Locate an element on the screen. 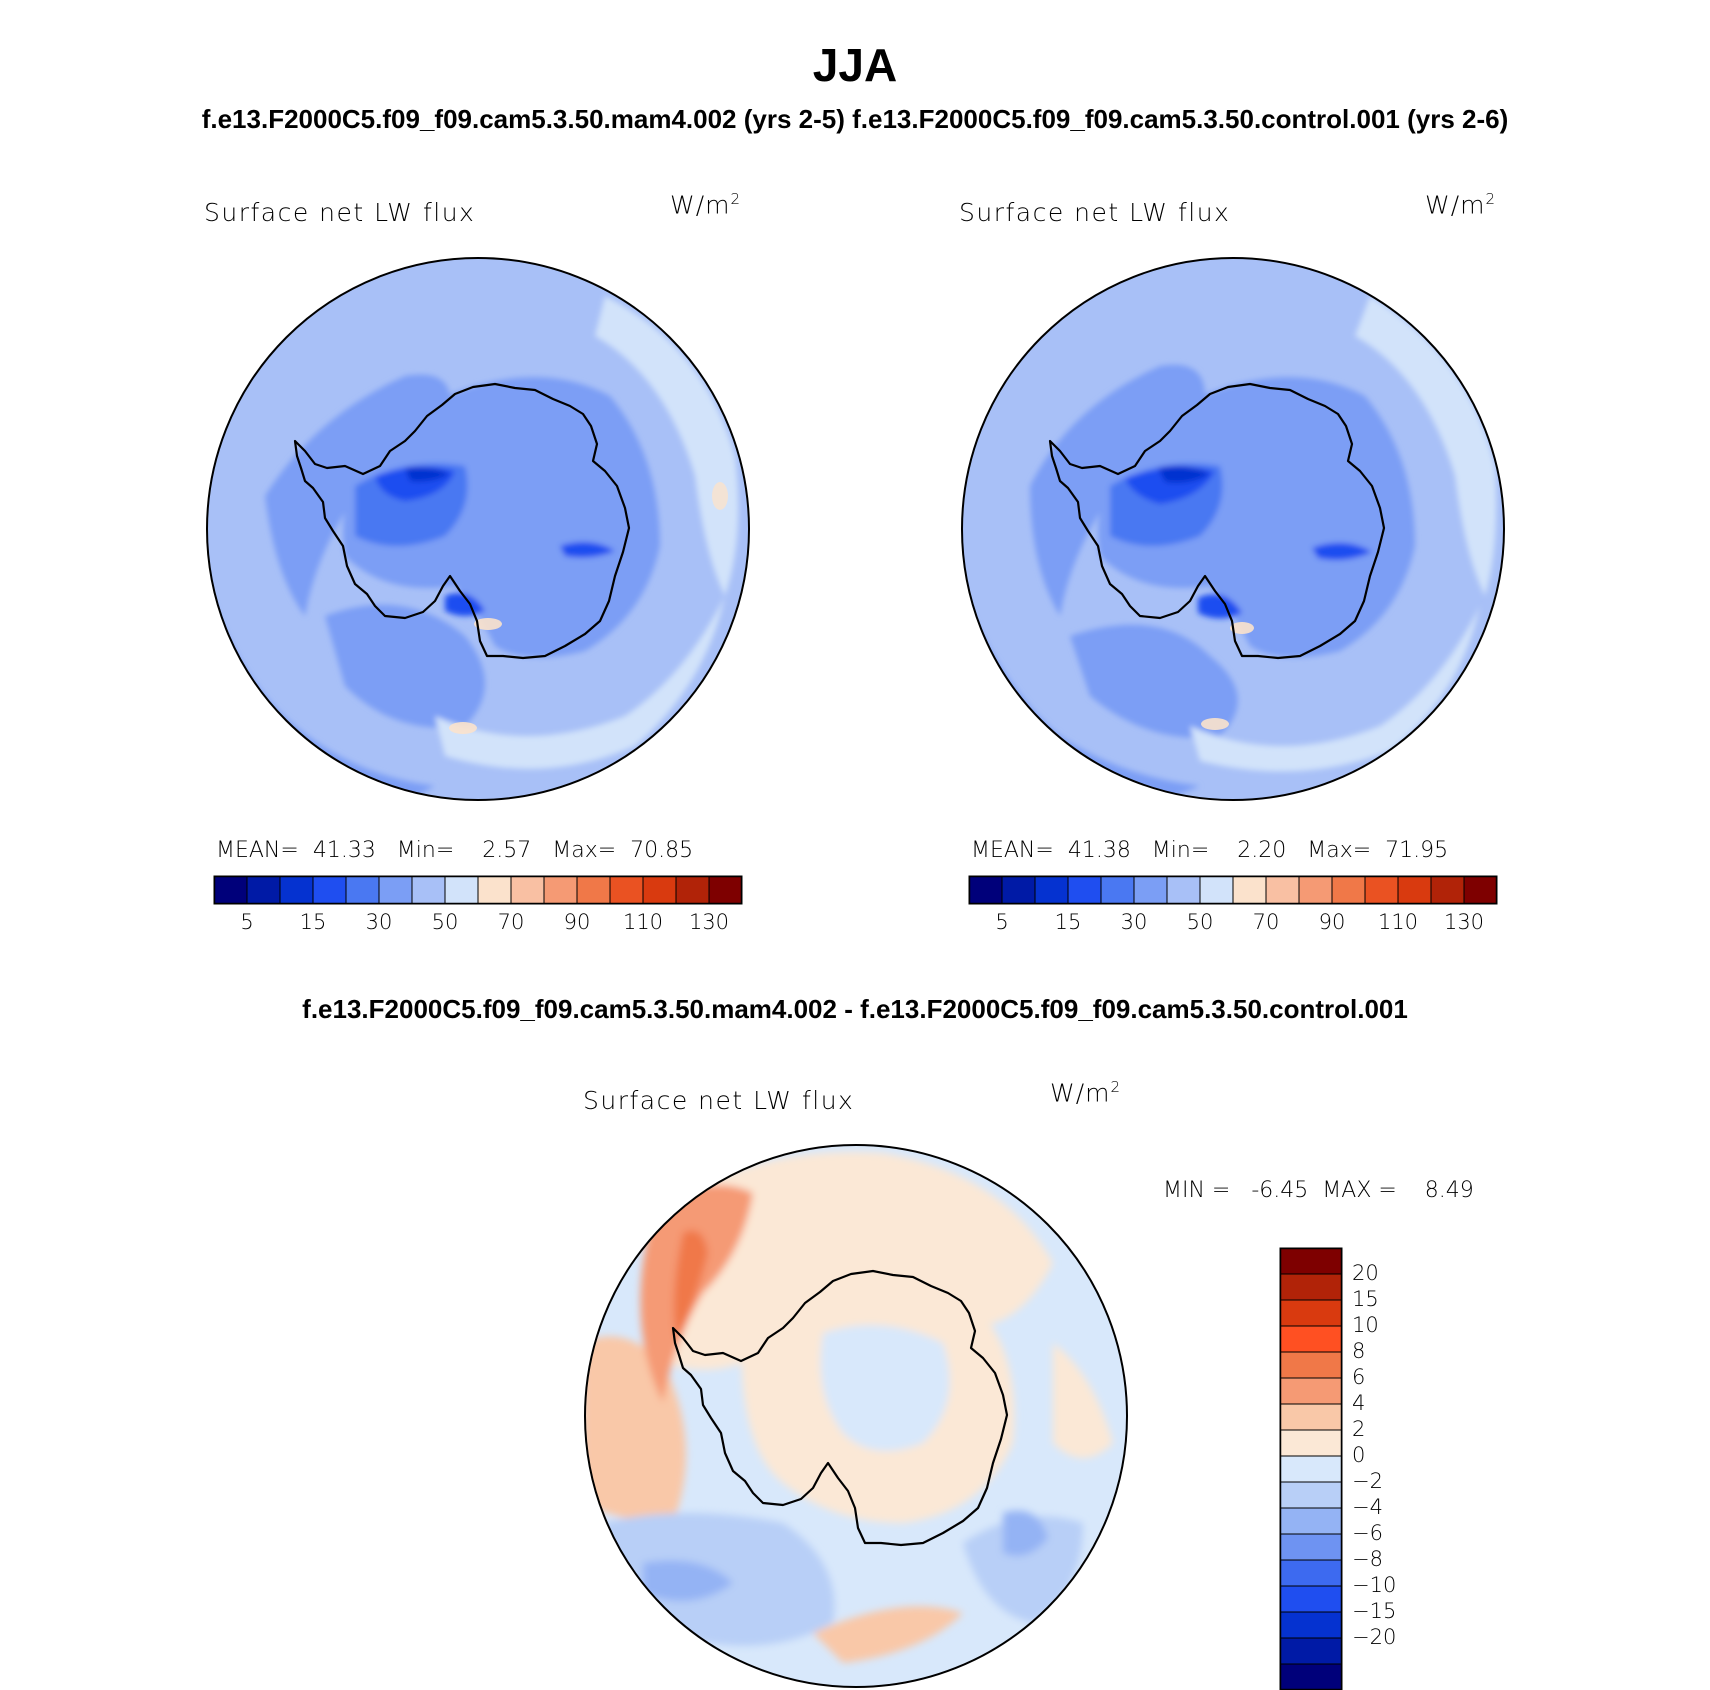 The height and width of the screenshot is (1690, 1710). colorbar-tick-label: 70 is located at coordinates (511, 922).